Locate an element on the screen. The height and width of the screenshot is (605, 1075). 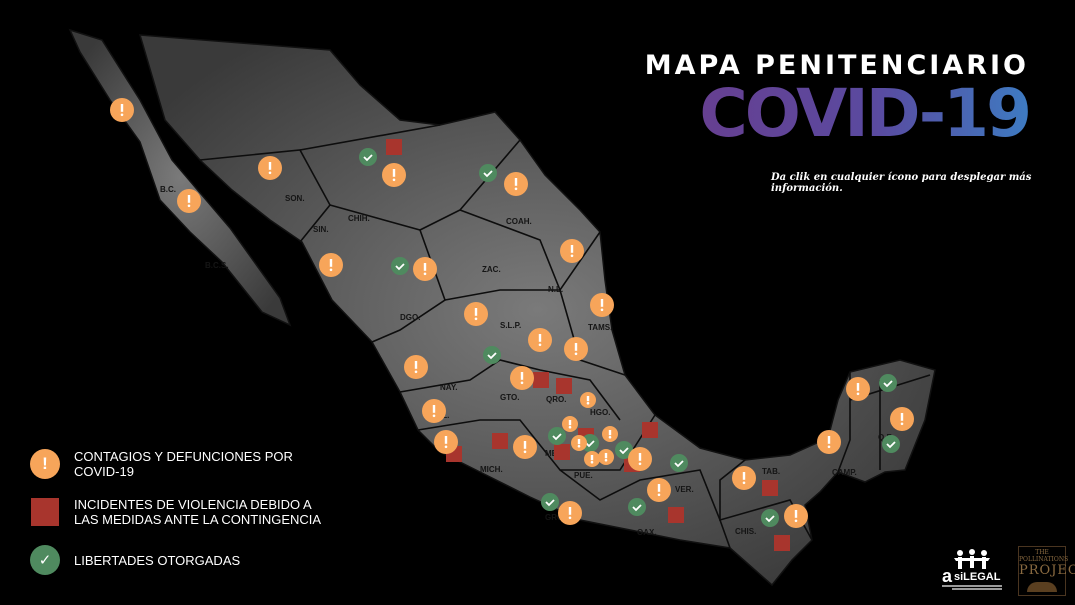
alert-icon: ! is located at coordinates (45, 464).